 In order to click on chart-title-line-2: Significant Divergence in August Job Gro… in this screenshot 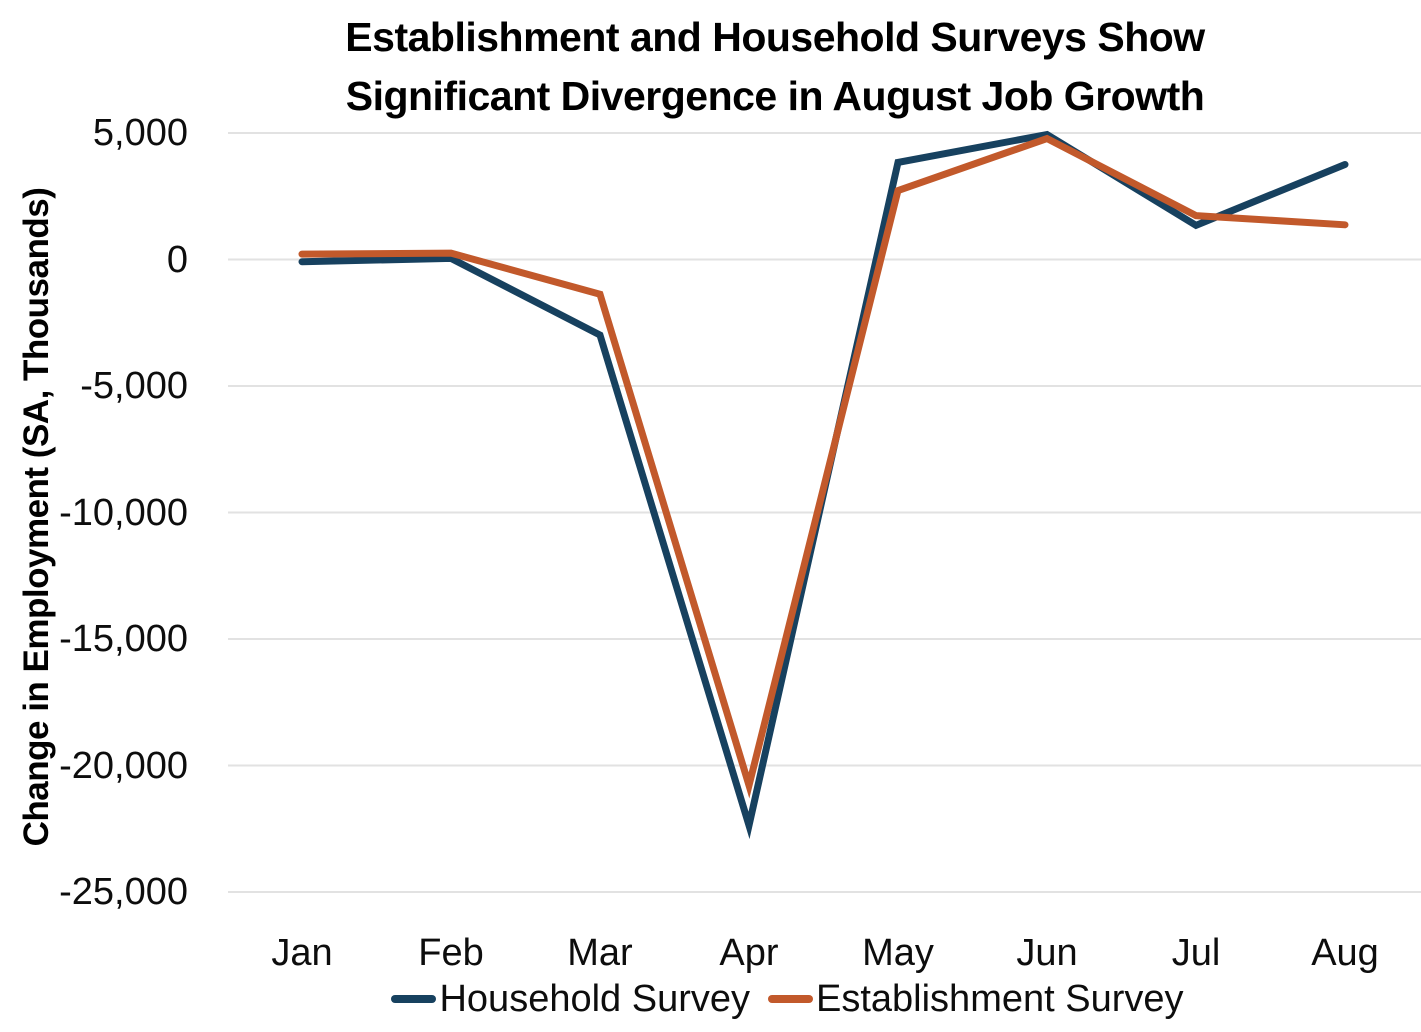, I will do `click(775, 96)`.